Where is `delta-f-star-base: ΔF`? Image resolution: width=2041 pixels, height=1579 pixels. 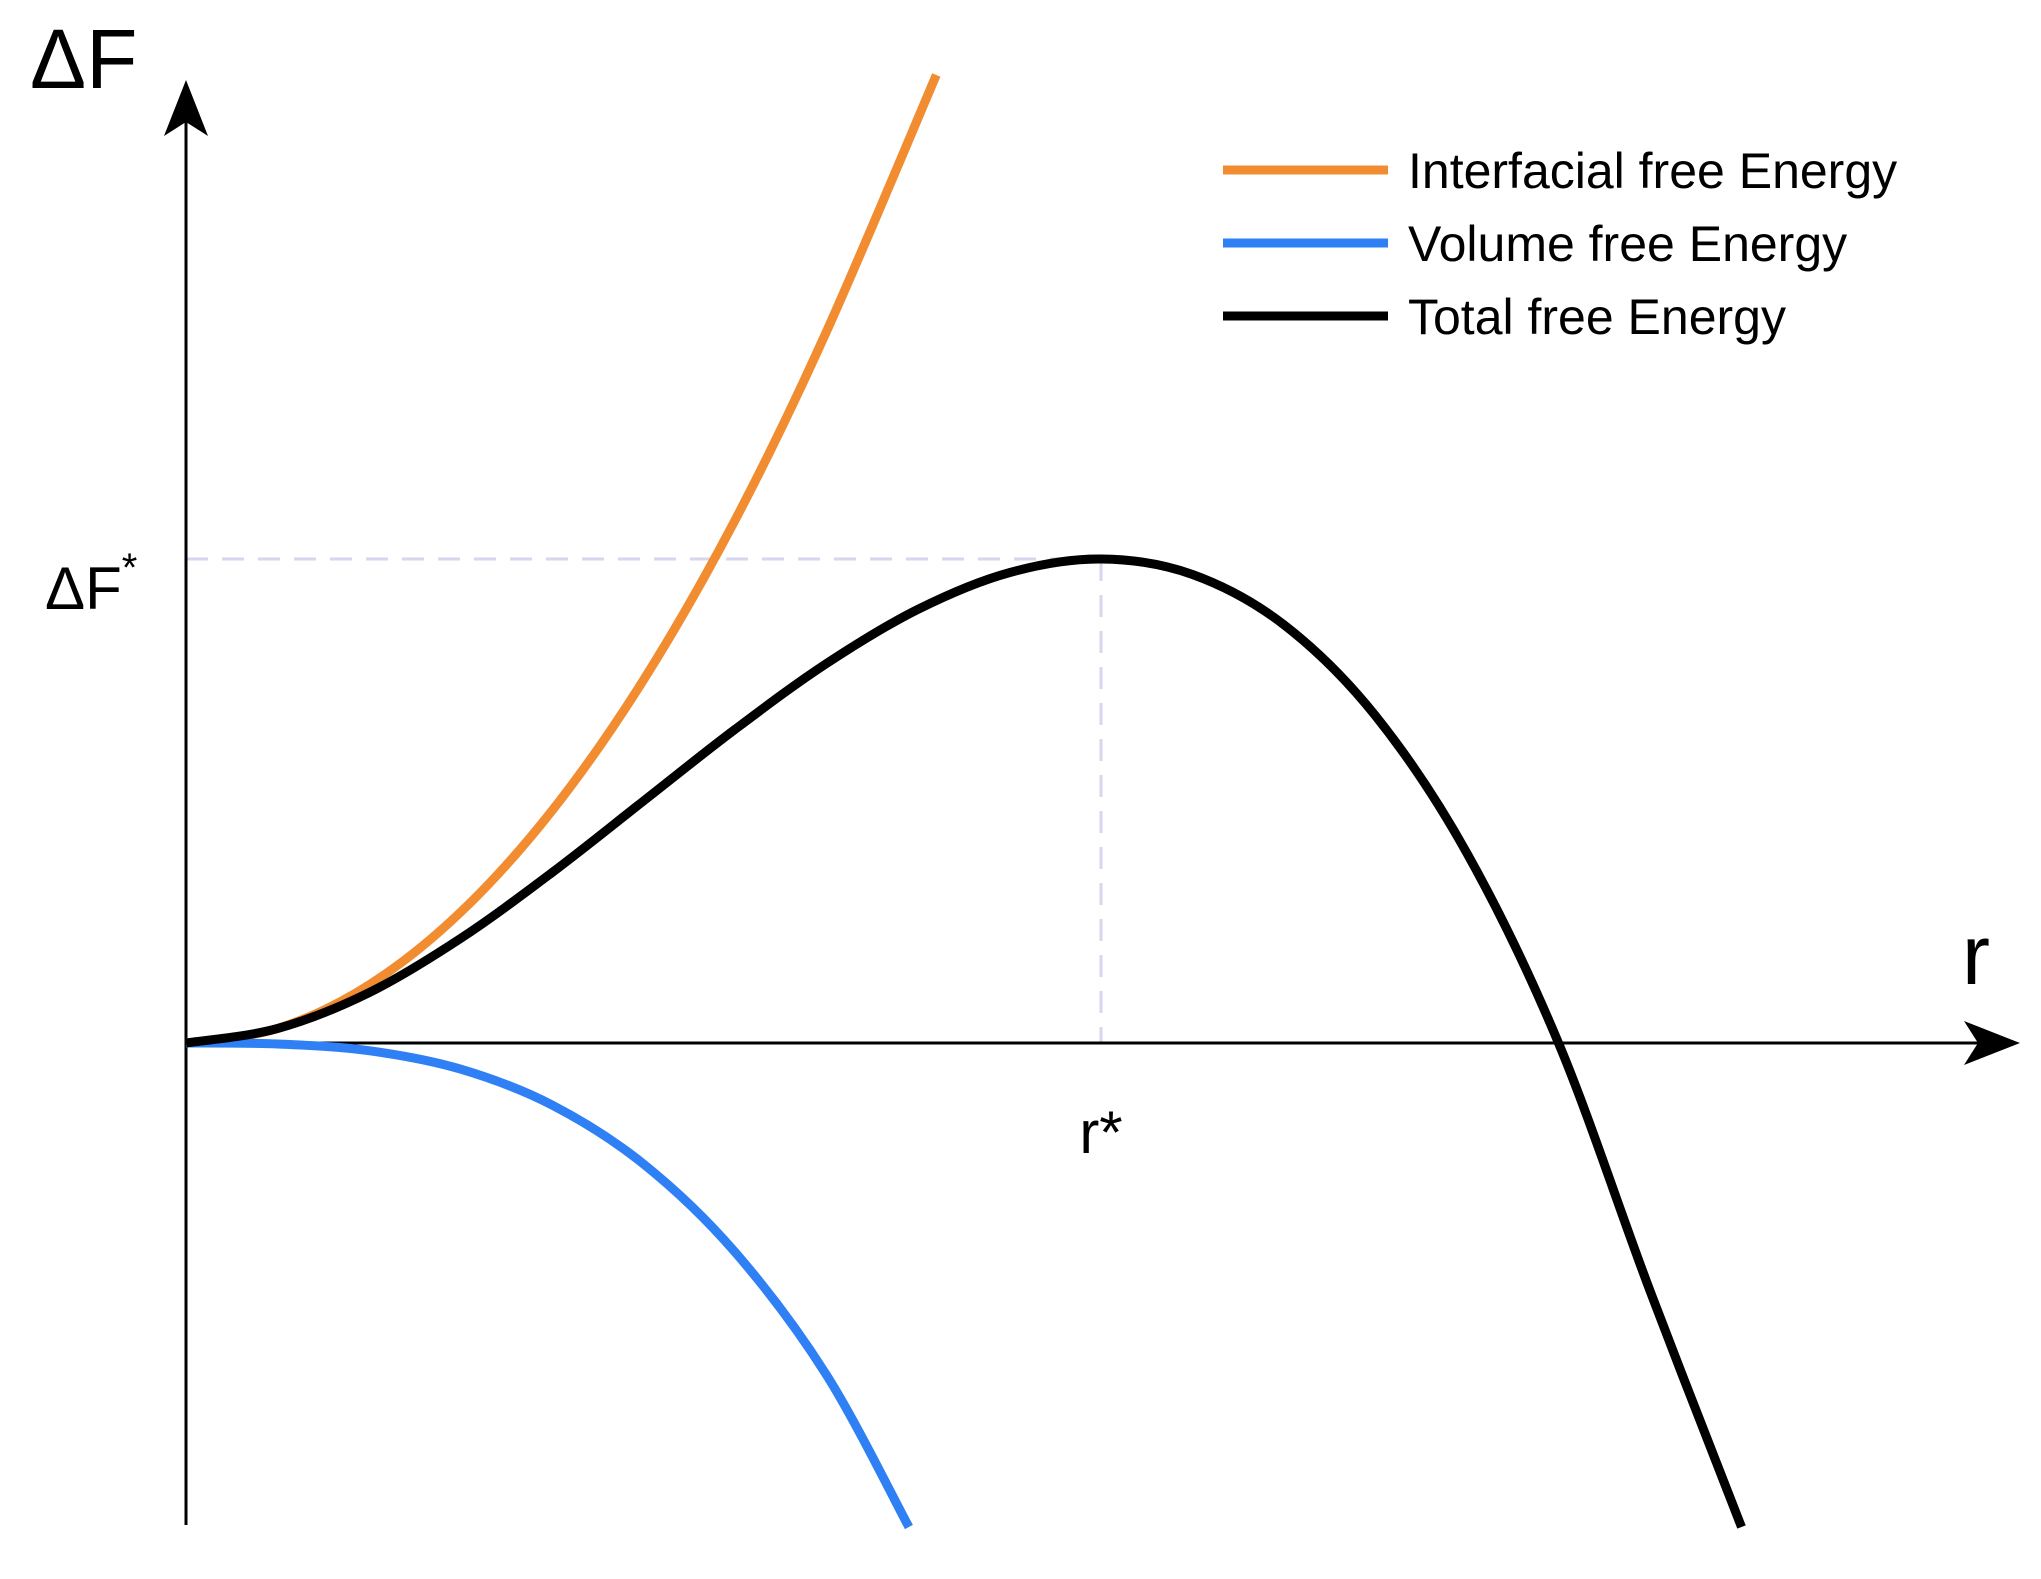
delta-f-star-base: ΔF is located at coordinates (83, 588).